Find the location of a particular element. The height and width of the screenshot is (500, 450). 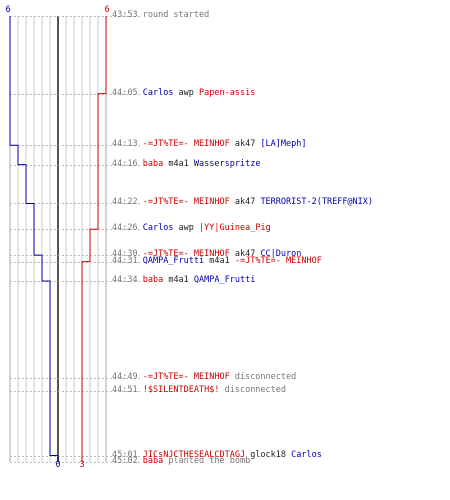

event-time: 44:51 is located at coordinates (127, 390).